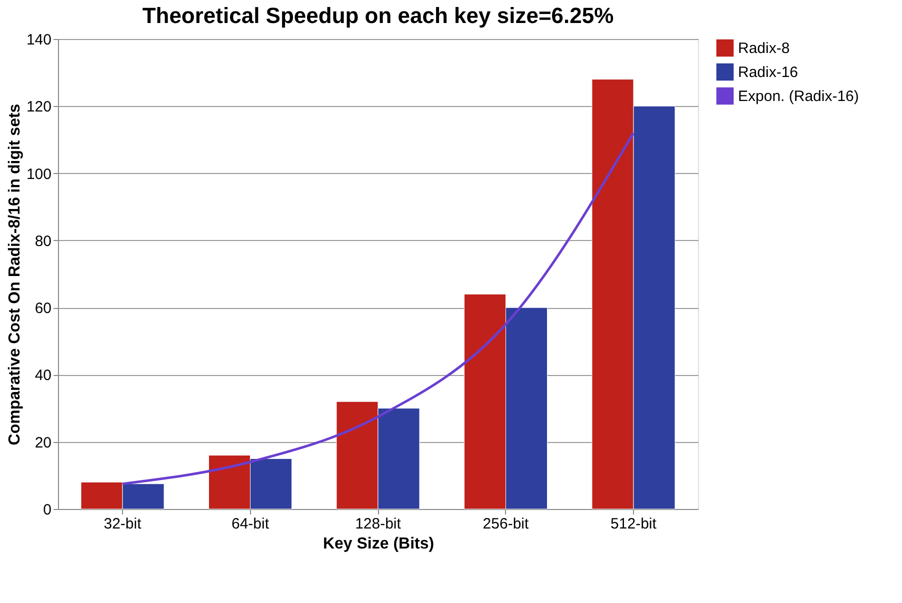 This screenshot has width=902, height=603. I want to click on x-axis-title: Key Size (Bits), so click(378, 544).